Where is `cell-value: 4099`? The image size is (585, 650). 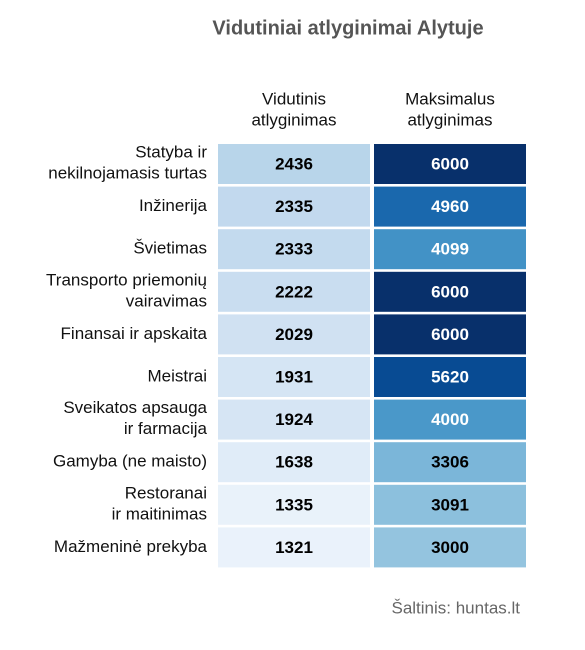 cell-value: 4099 is located at coordinates (450, 249).